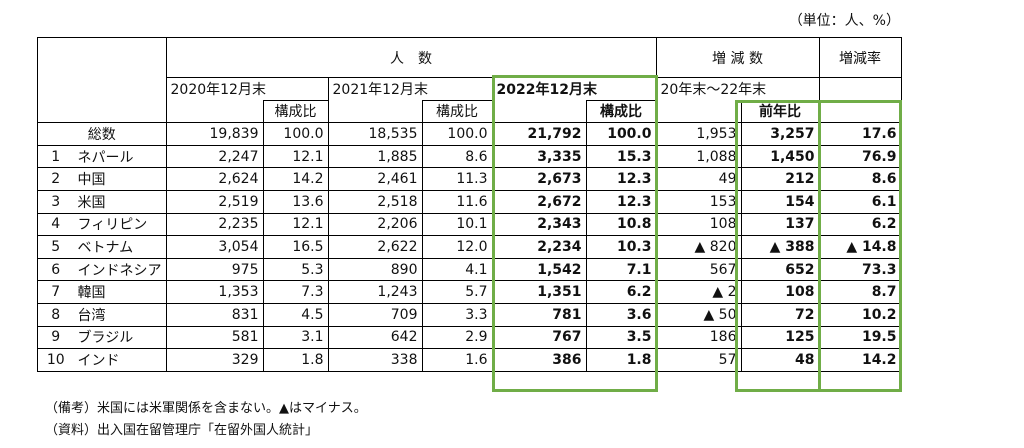 The width and height of the screenshot is (1024, 448). I want to click on share-2022: 3.6, so click(621, 314).